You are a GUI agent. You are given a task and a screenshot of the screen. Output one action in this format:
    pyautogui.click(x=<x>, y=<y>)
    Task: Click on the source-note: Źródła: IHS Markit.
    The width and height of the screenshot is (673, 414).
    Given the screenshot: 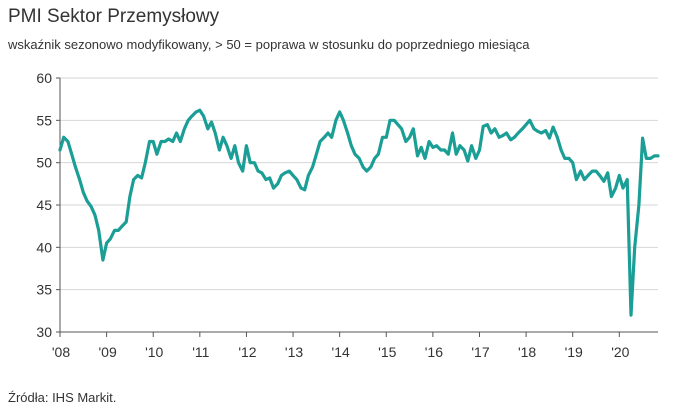 What is the action you would take?
    pyautogui.click(x=62, y=397)
    